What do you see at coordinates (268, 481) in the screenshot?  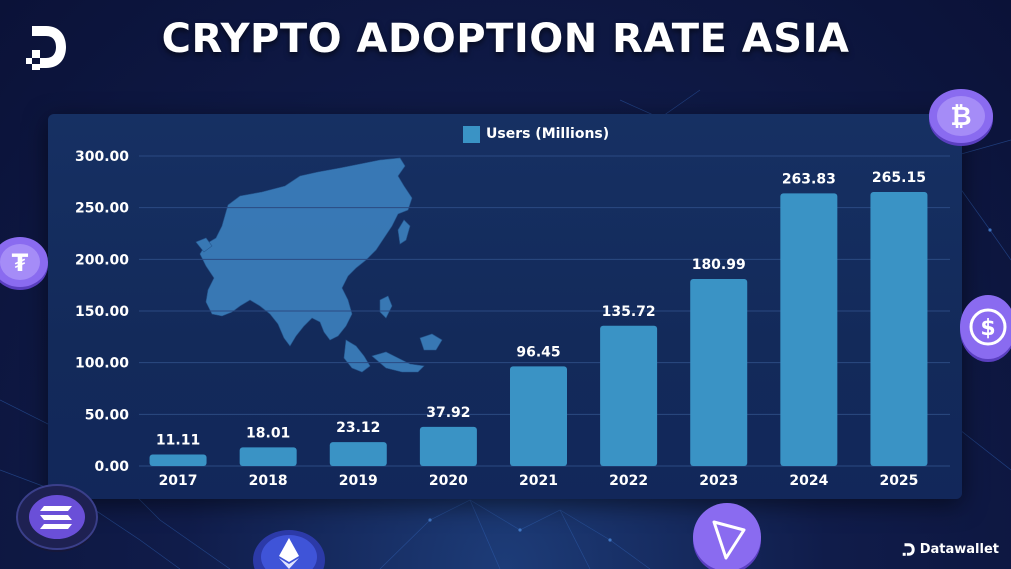 I see `x-tick-label-2018: 2018` at bounding box center [268, 481].